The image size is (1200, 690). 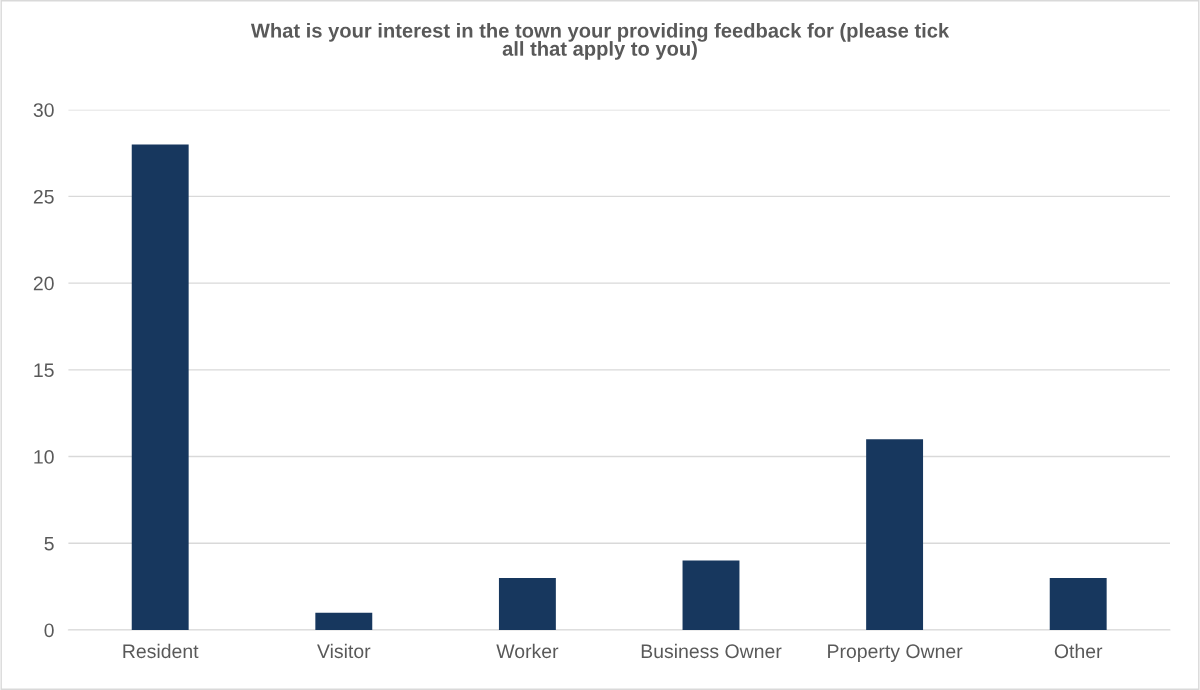 I want to click on y-tick-label: 20, so click(x=43, y=283).